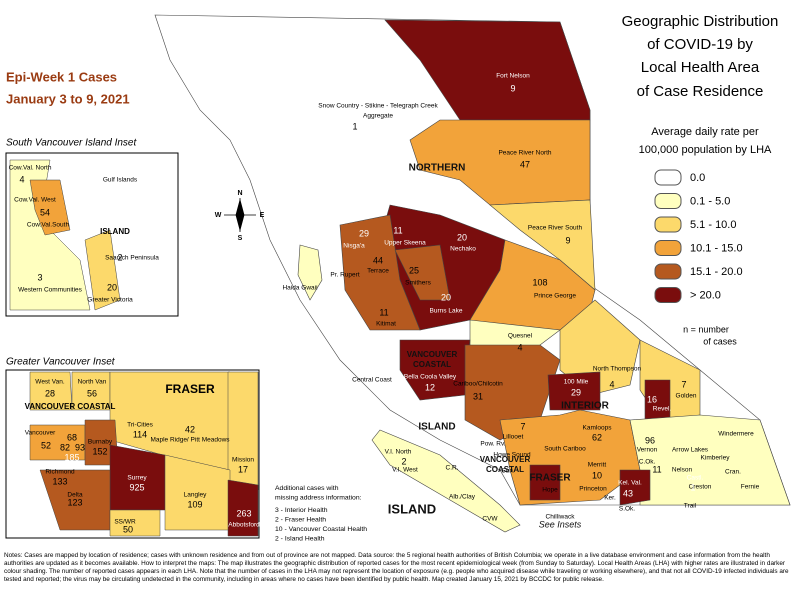 Image resolution: width=800 pixels, height=600 pixels. Describe the element at coordinates (112, 287) in the screenshot. I see `inset-cases: 20` at that location.